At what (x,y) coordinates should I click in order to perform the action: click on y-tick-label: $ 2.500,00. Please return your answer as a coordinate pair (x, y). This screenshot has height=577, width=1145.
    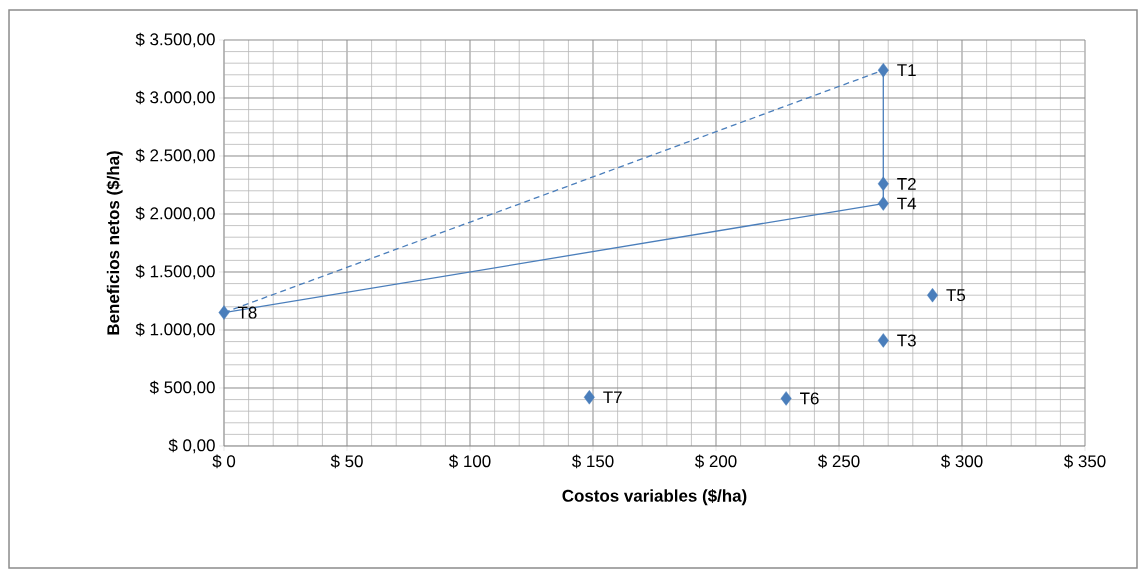
    Looking at the image, I should click on (175, 156).